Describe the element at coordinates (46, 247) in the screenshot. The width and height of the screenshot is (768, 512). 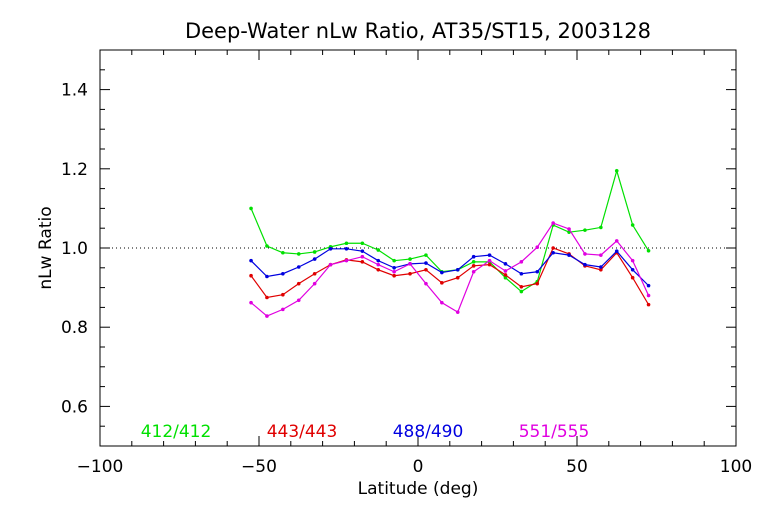
I see `y-axis-label: nLw Ratio` at that location.